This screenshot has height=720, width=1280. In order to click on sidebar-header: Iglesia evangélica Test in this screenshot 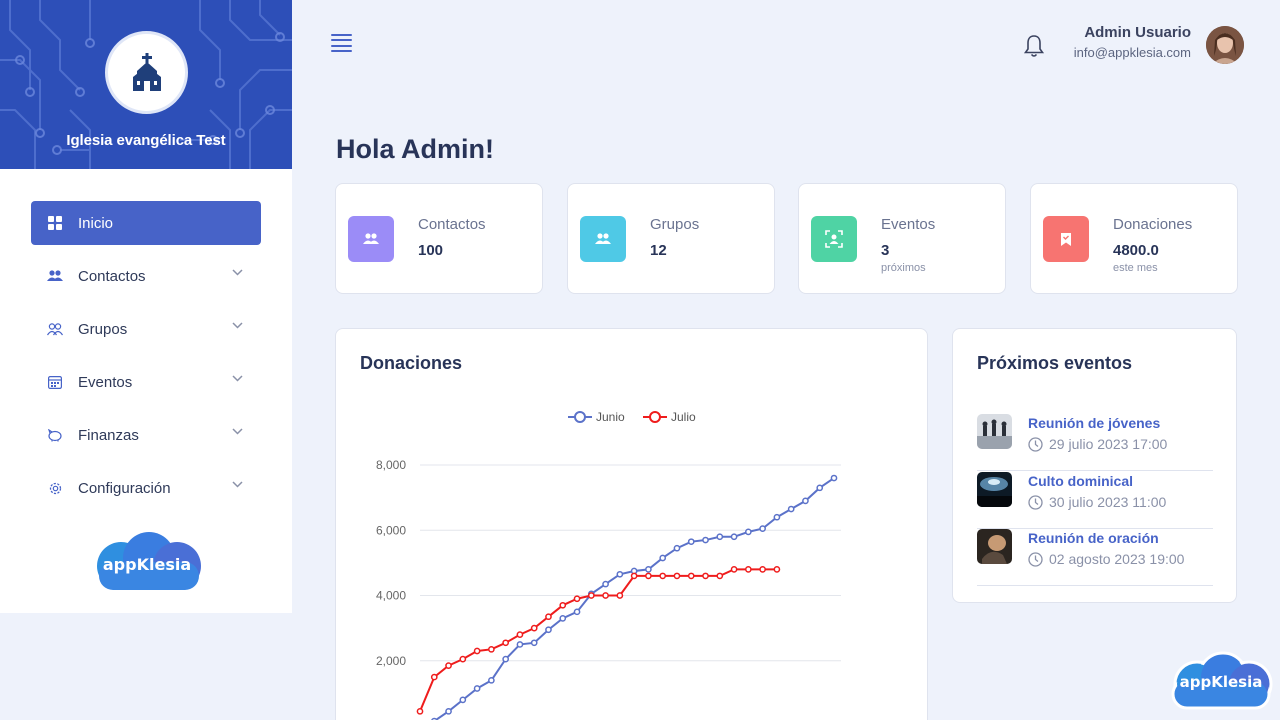, I will do `click(146, 84)`.